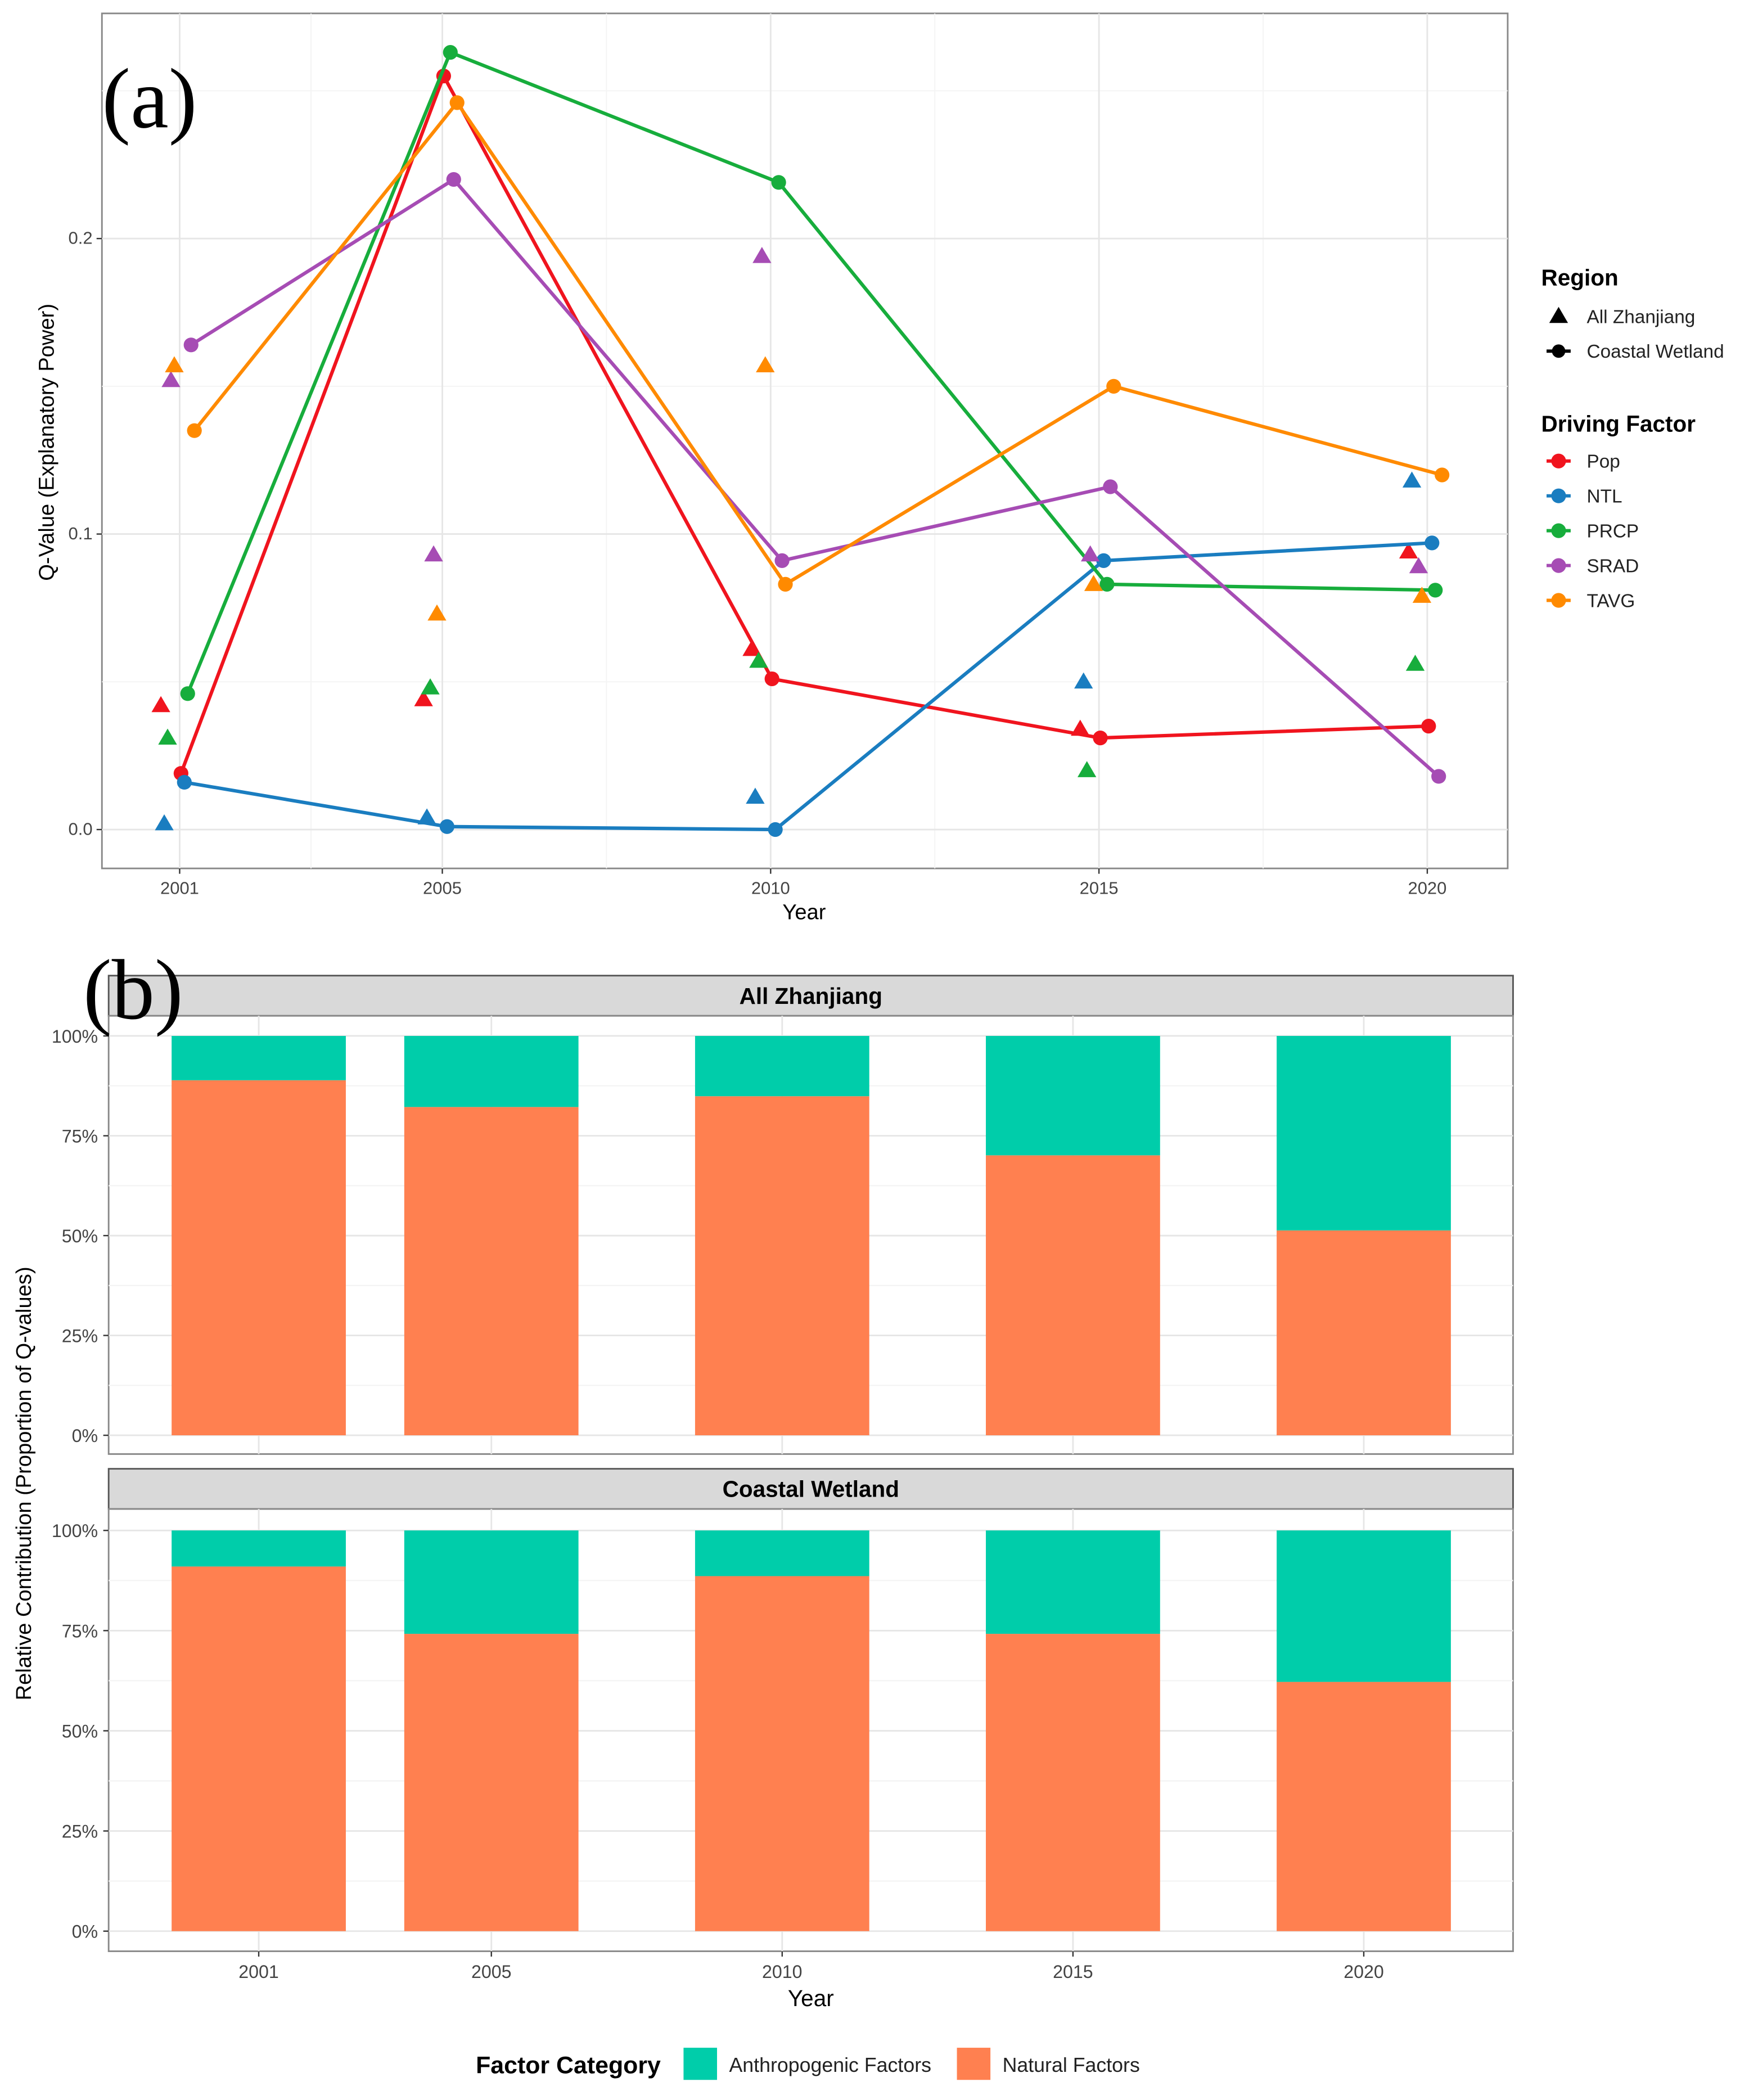 This screenshot has width=1749, height=2100. I want to click on y-tick-label: 0.1, so click(81, 533).